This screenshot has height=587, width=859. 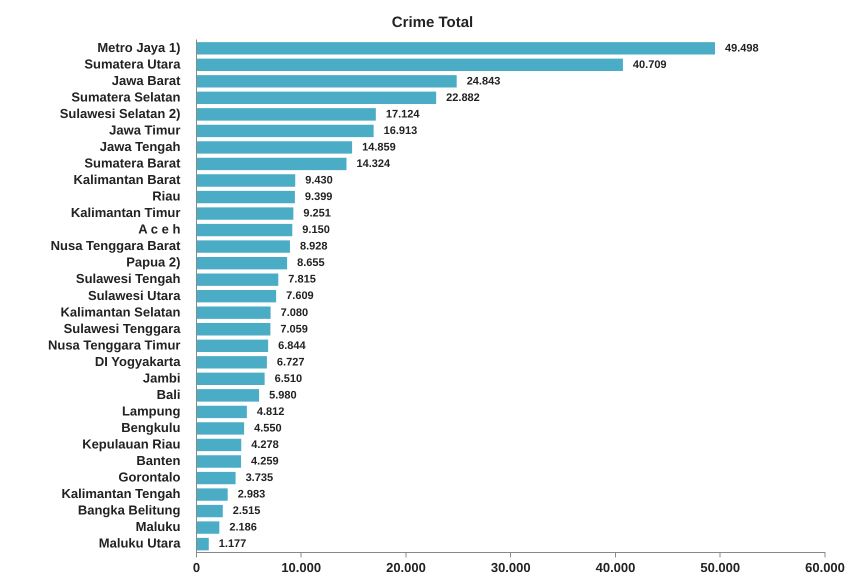 What do you see at coordinates (133, 64) in the screenshot?
I see `y-tick-label: Sumatera Utara` at bounding box center [133, 64].